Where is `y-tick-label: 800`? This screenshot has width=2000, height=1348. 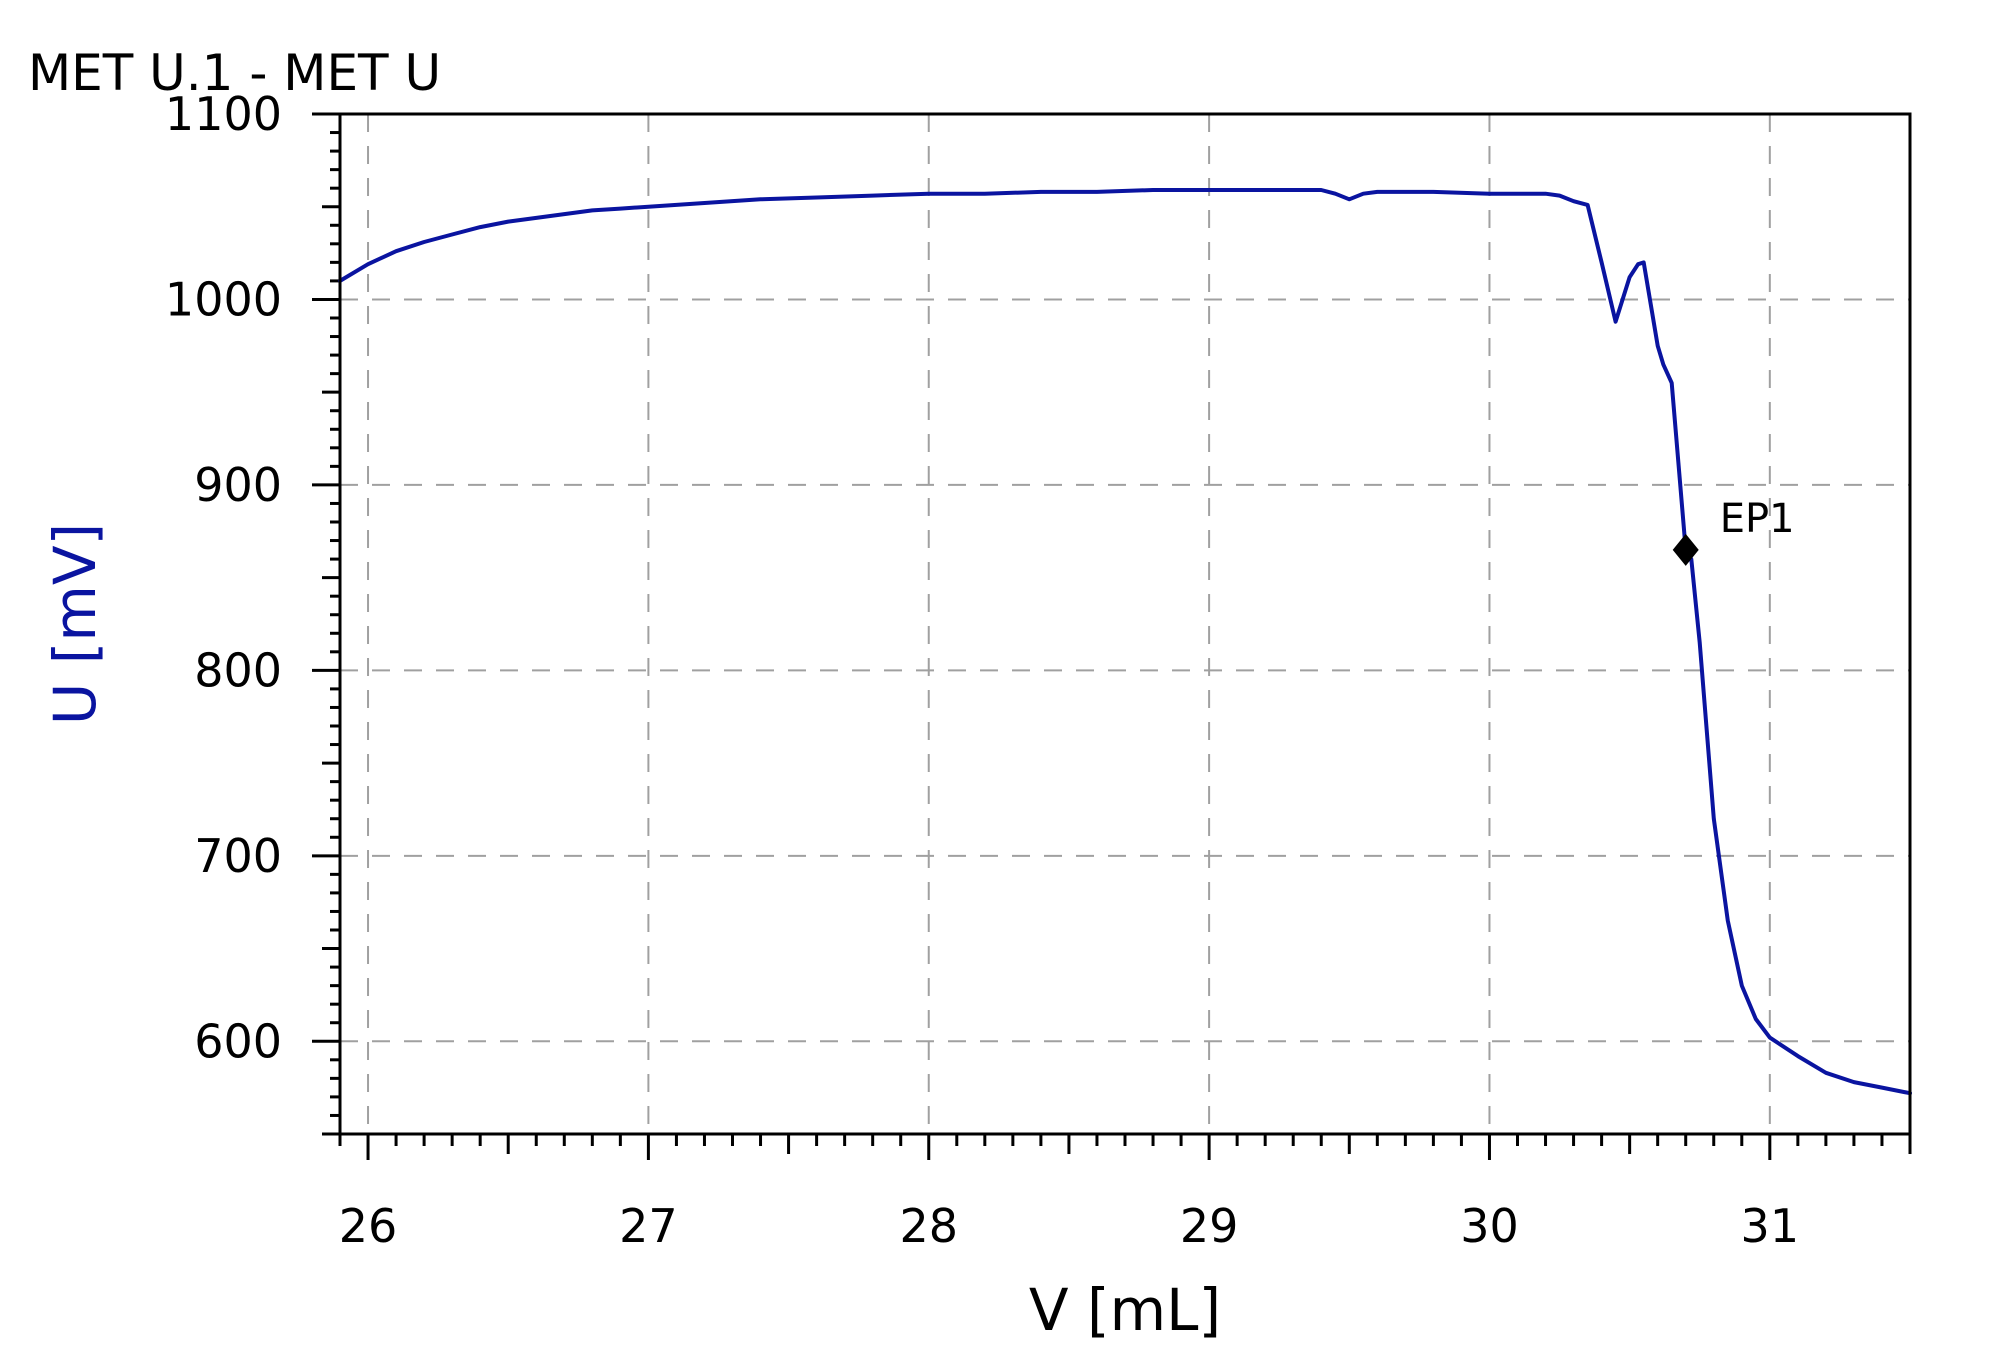 y-tick-label: 800 is located at coordinates (238, 670).